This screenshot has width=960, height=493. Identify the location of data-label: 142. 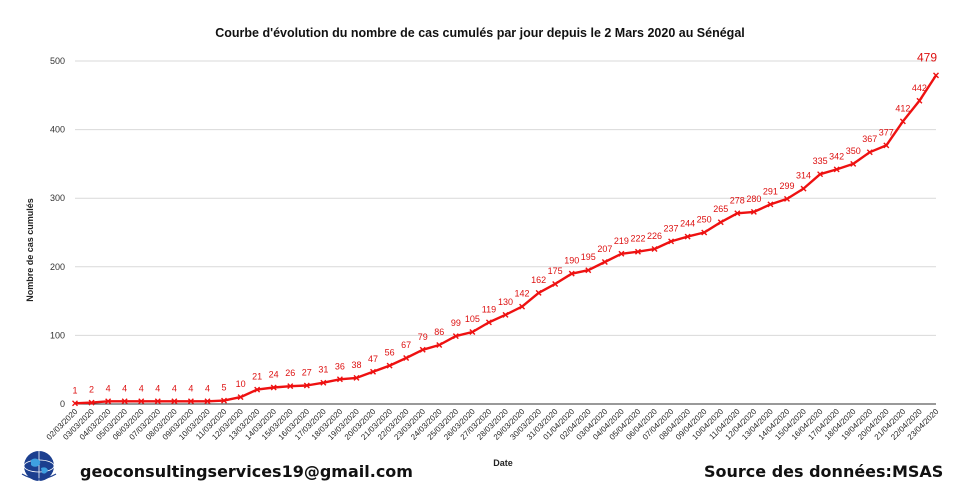
(522, 294).